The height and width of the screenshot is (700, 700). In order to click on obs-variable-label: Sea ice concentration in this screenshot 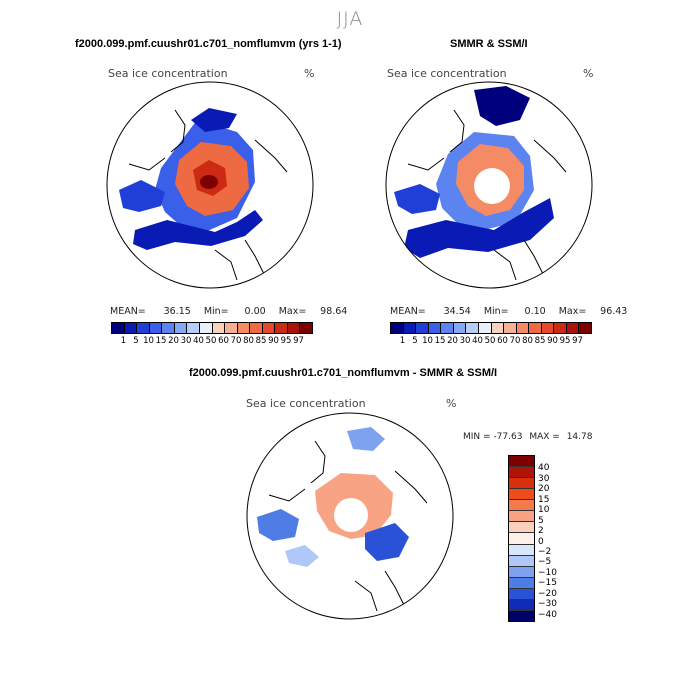, I will do `click(447, 73)`.